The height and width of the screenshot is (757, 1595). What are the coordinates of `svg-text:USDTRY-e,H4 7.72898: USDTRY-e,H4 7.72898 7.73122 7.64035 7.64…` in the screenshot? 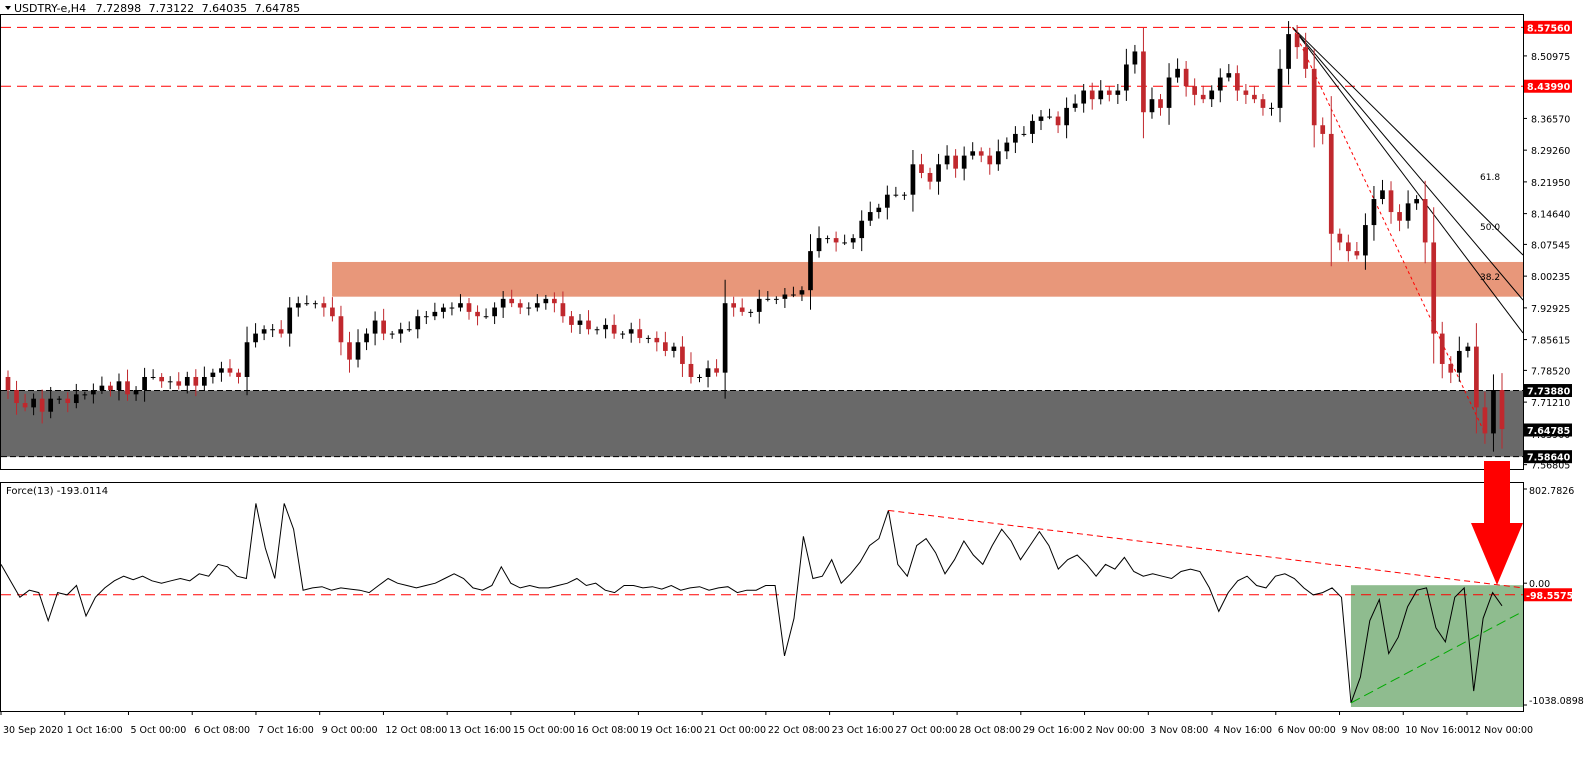 It's located at (157, 8).